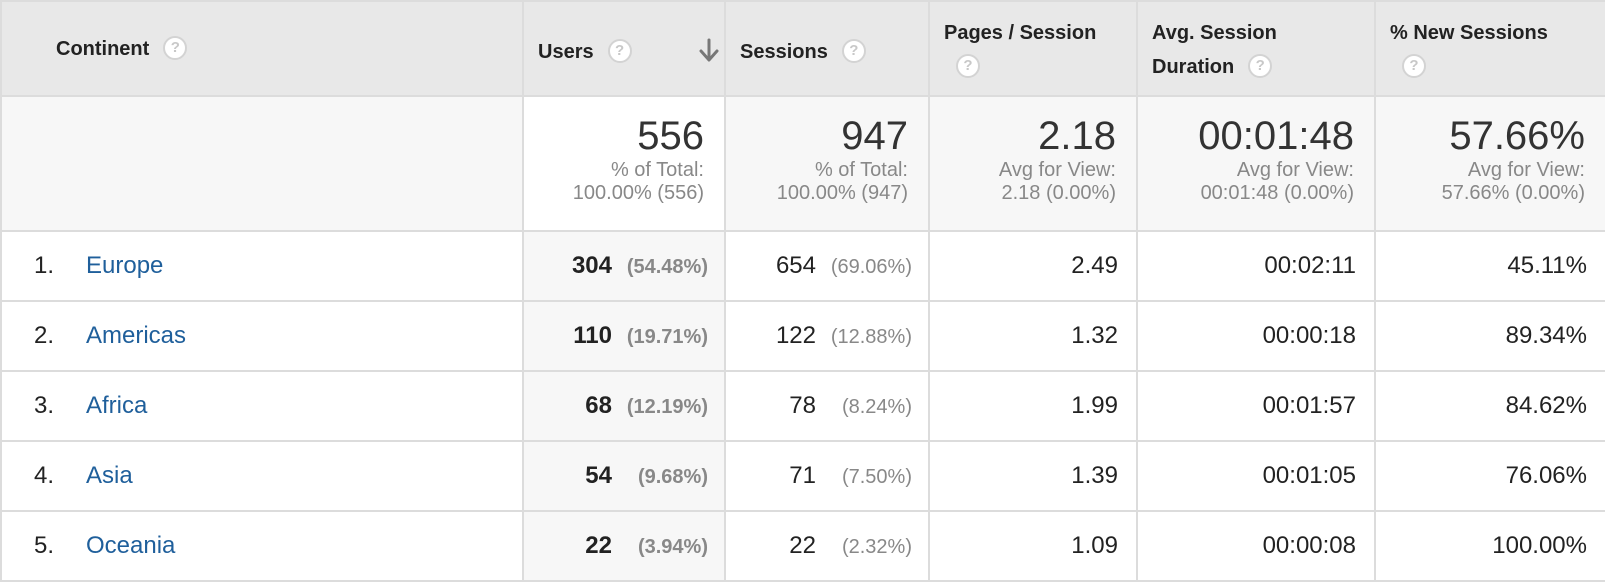 This screenshot has height=582, width=1605. What do you see at coordinates (709, 51) in the screenshot?
I see `sort-descending-arrow-icon` at bounding box center [709, 51].